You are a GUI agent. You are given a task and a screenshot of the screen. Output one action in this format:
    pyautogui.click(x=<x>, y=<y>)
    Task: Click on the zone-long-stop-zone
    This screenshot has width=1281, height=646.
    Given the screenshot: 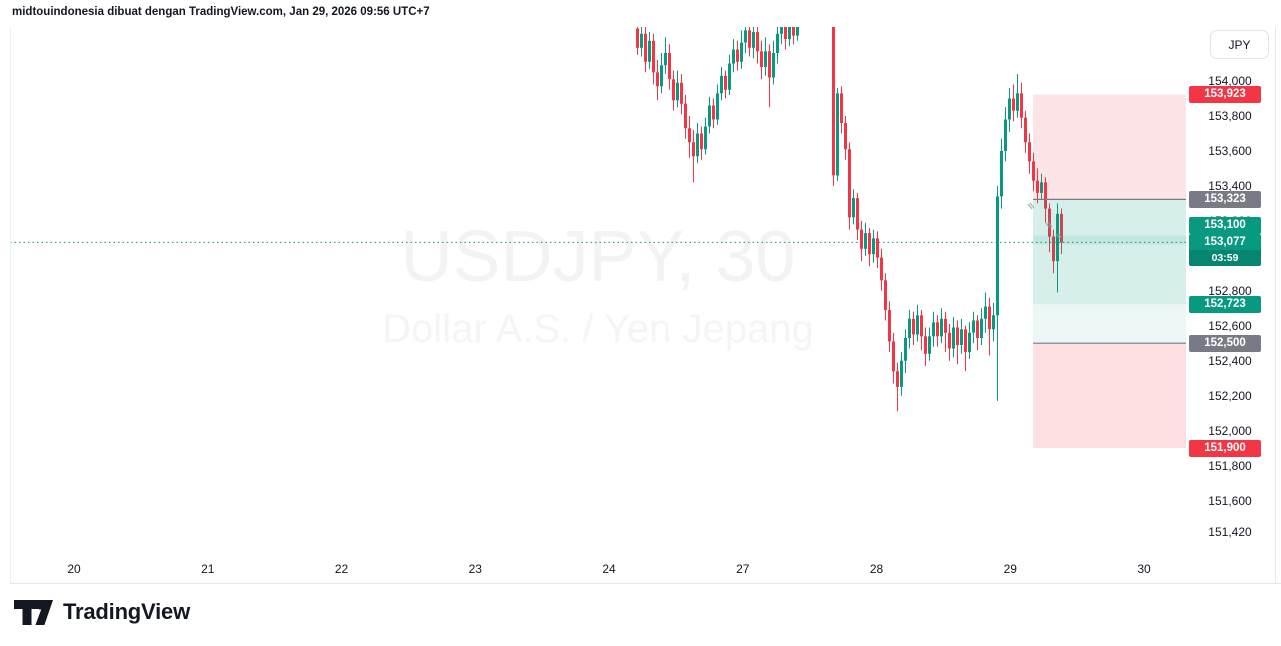 What is the action you would take?
    pyautogui.click(x=1109, y=396)
    